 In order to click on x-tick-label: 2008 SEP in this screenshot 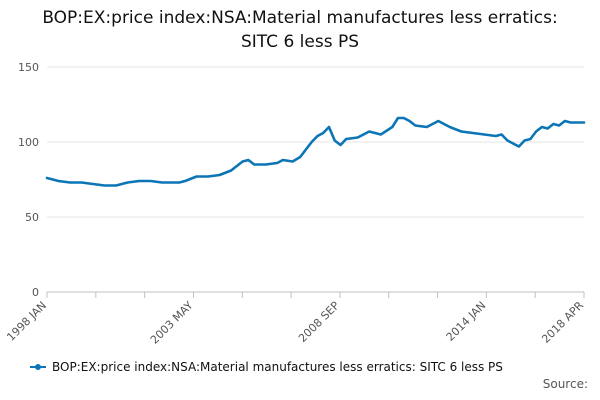, I will do `click(319, 322)`.